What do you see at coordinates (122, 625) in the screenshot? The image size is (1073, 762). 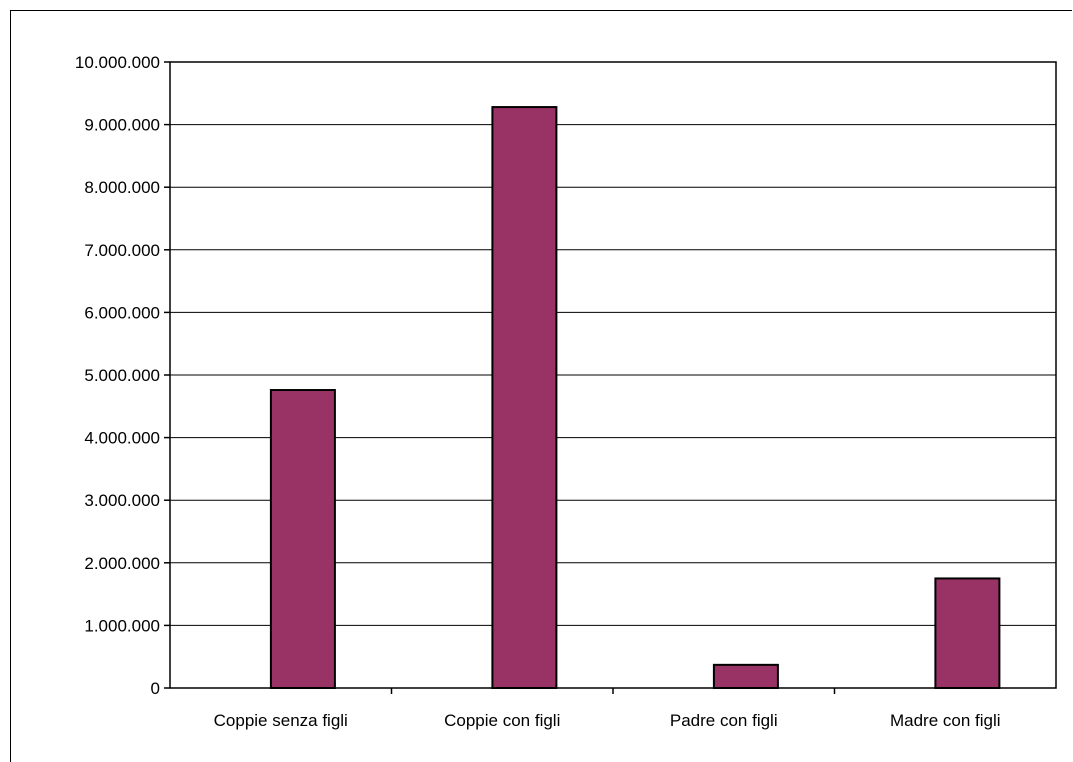 I see `y-tick-label: 1.000.000` at bounding box center [122, 625].